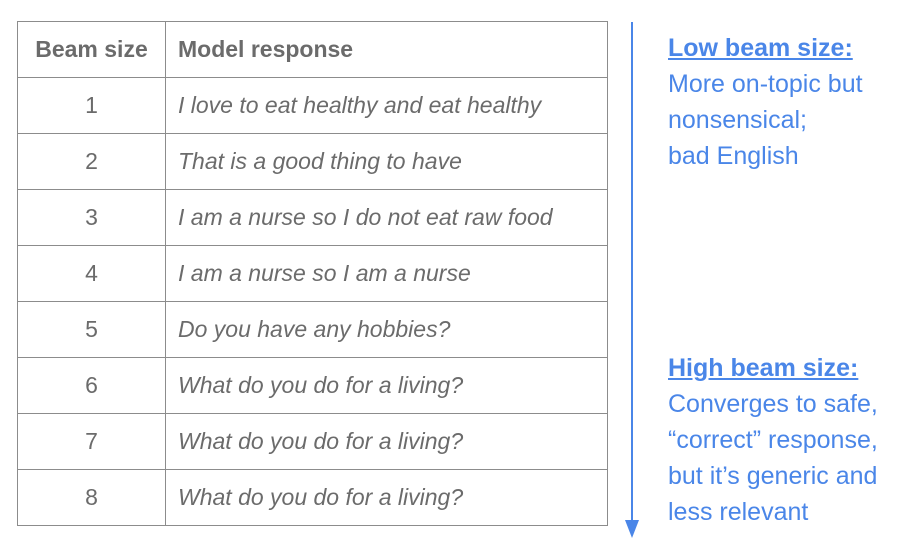  I want to click on model-response-cell: Do you have any hobbies?, so click(386, 329).